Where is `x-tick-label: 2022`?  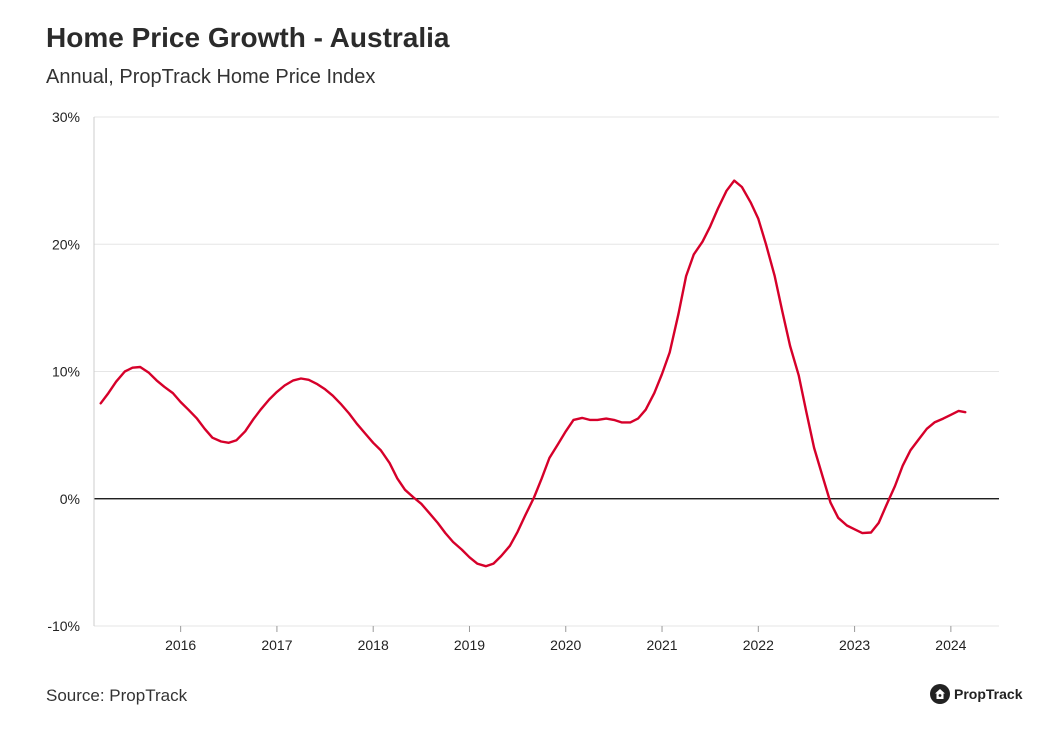 x-tick-label: 2022 is located at coordinates (758, 645).